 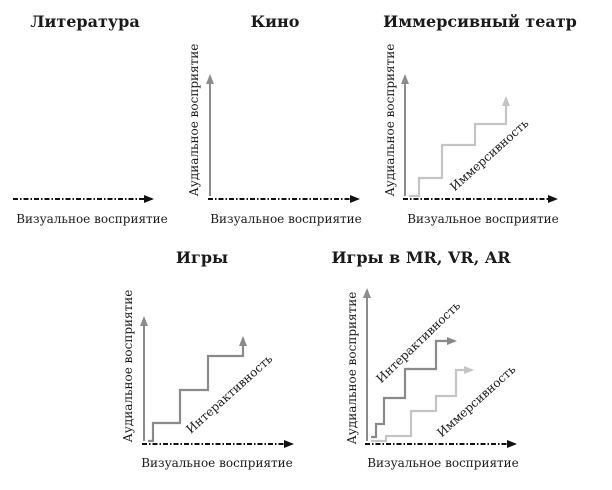 I want to click on panel-title: Игры, so click(x=202, y=257).